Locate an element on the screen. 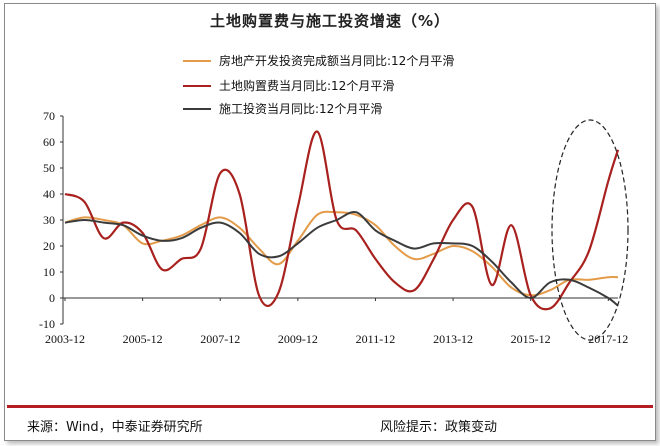 This screenshot has height=446, width=660. risk-note: 风险提示：政策变动 is located at coordinates (439, 427).